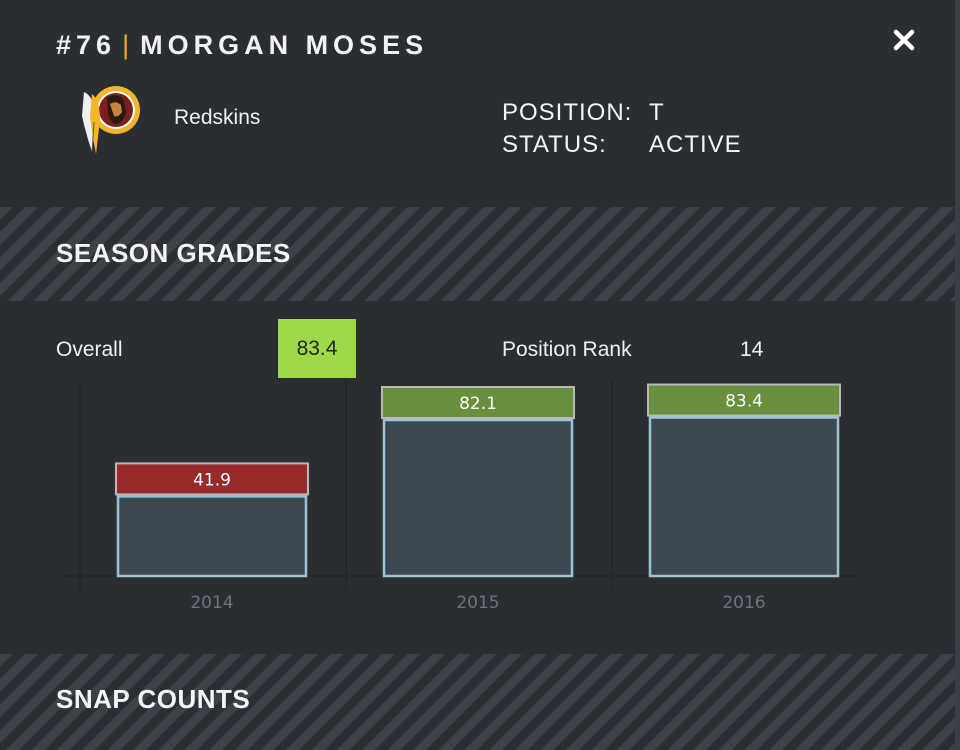 The height and width of the screenshot is (750, 960). I want to click on grade-bar-2016, so click(744, 497).